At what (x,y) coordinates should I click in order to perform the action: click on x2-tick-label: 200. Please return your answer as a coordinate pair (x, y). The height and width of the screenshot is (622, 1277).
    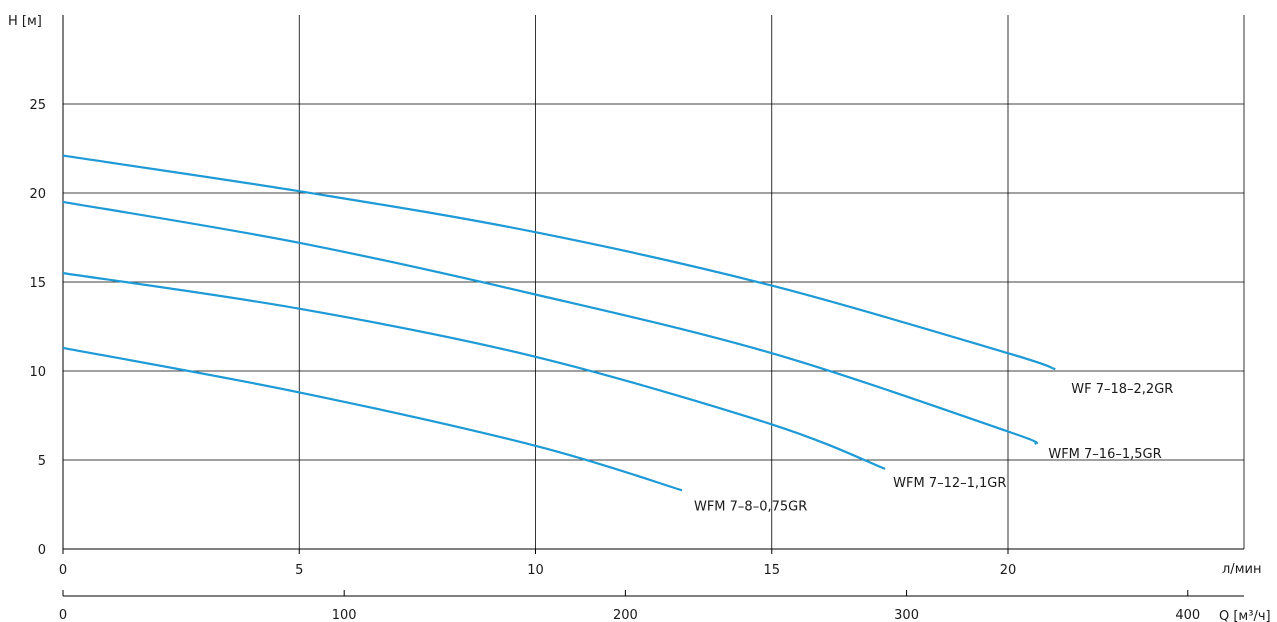
    Looking at the image, I should click on (625, 615).